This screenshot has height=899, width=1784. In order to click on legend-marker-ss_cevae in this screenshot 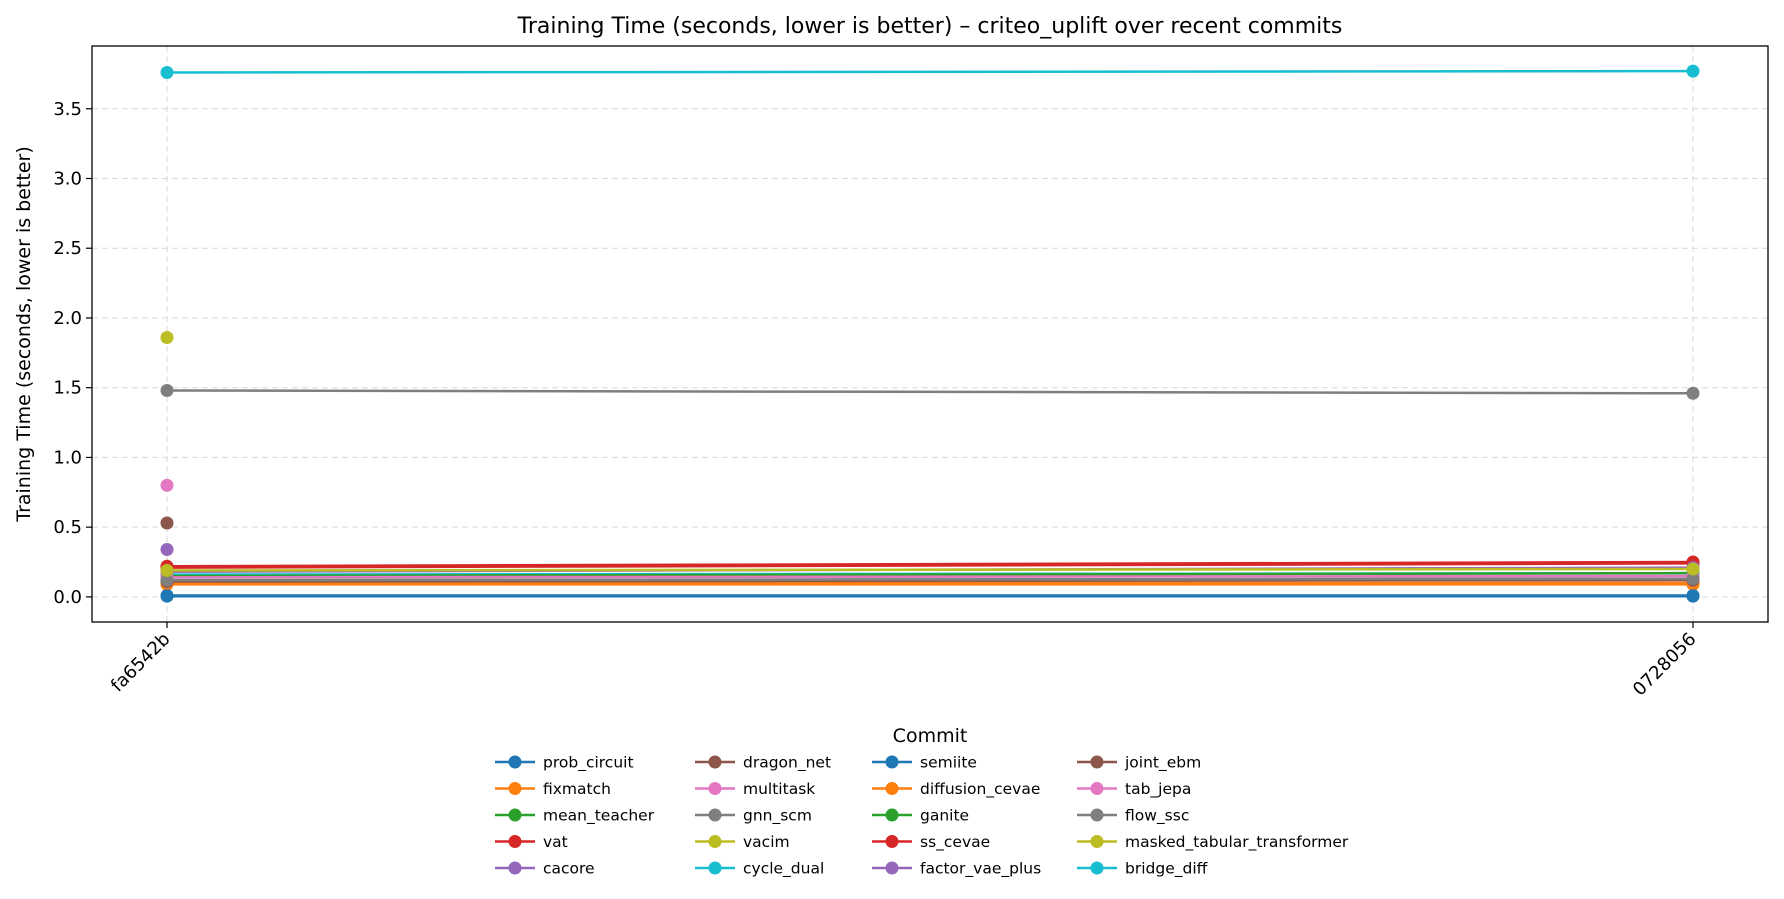, I will do `click(892, 841)`.